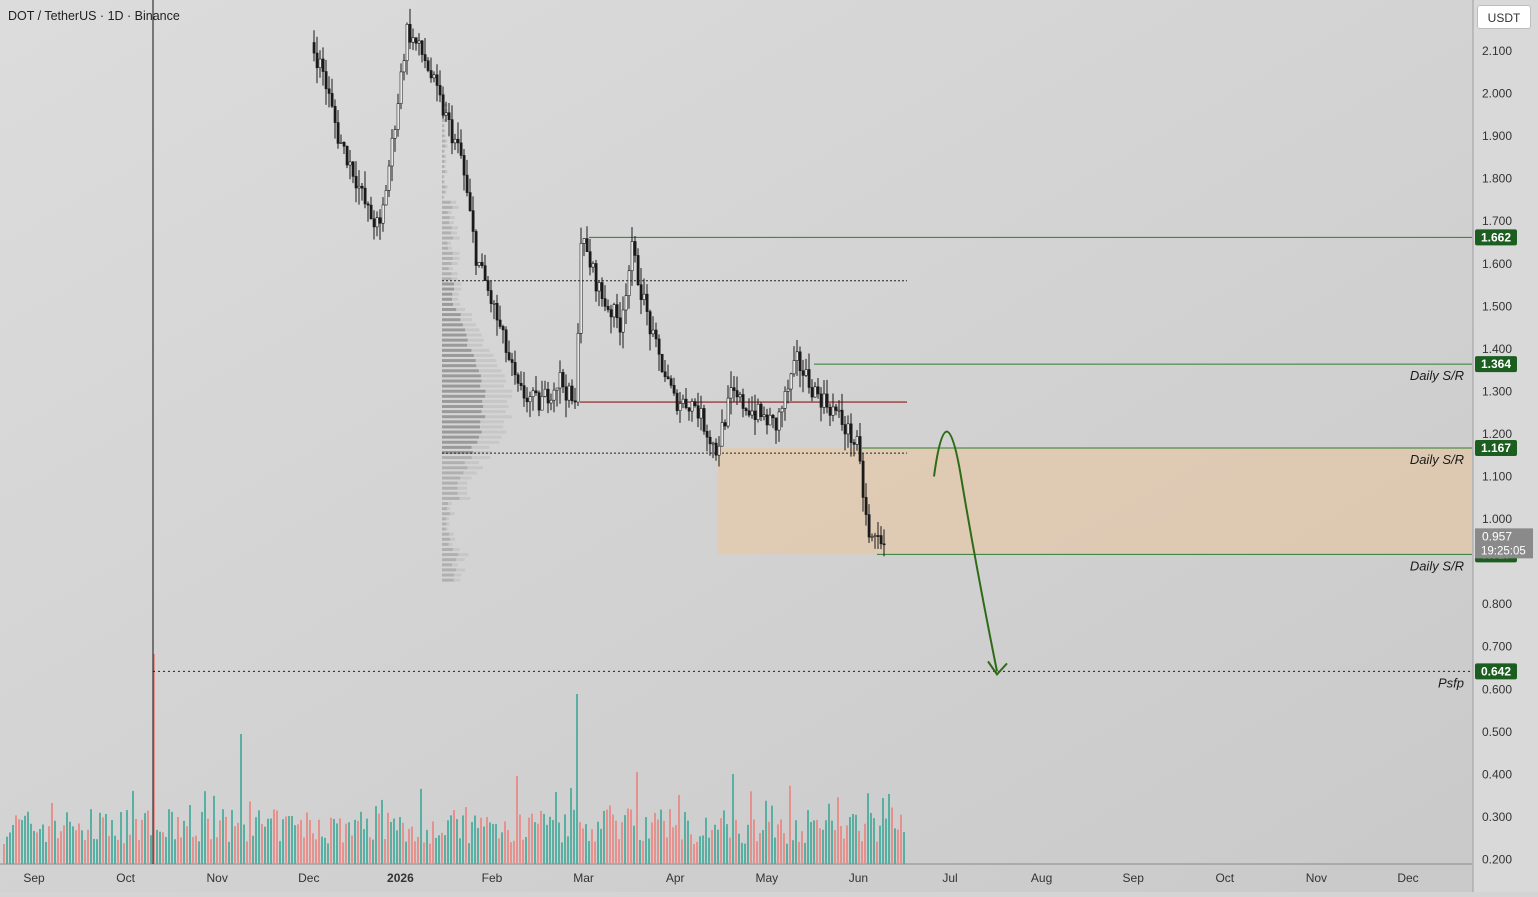 The height and width of the screenshot is (897, 1538). Describe the element at coordinates (1504, 543) in the screenshot. I see `current-price-badge` at that location.